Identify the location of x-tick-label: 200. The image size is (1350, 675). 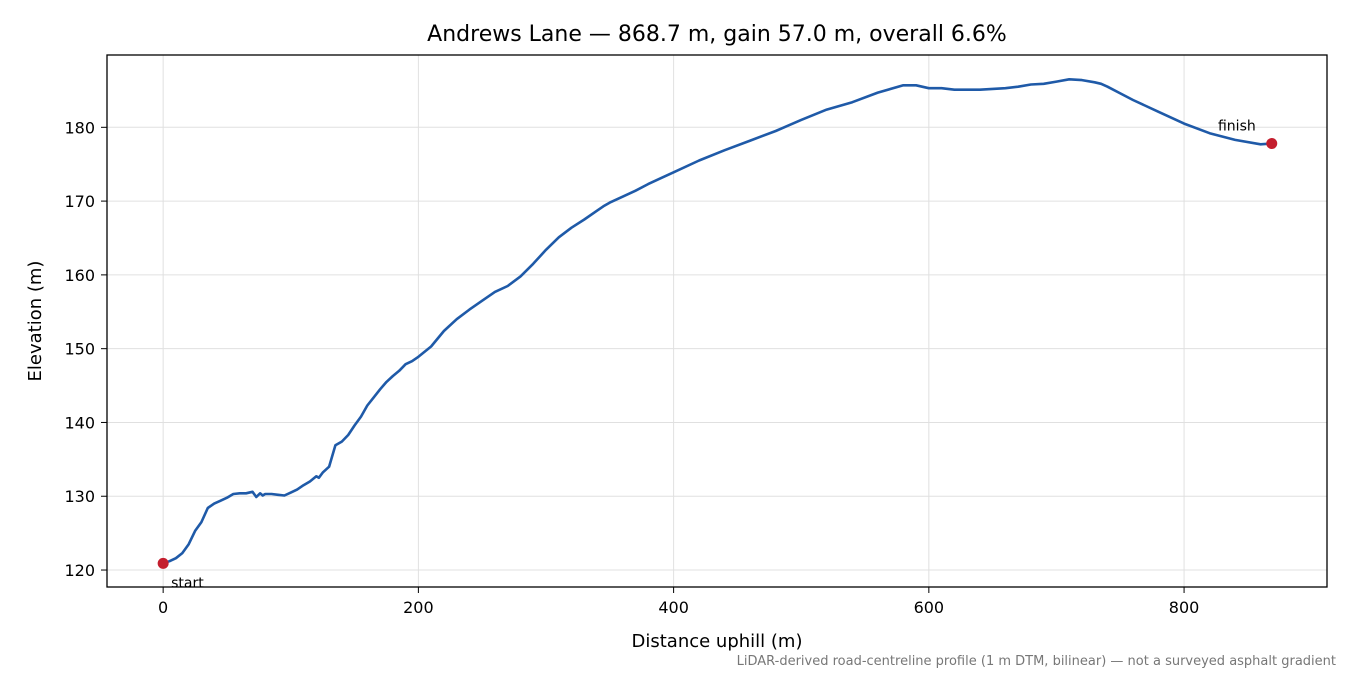
(418, 607).